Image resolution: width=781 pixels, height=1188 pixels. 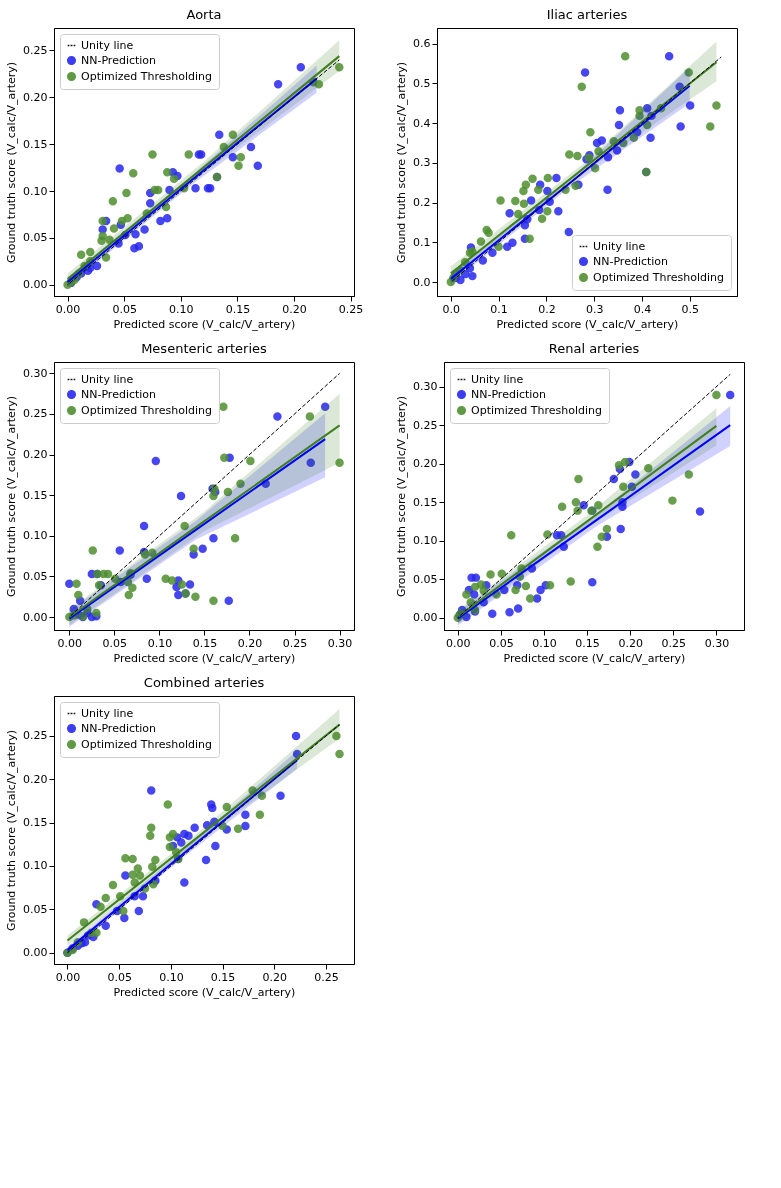 What do you see at coordinates (422, 123) in the screenshot?
I see `y-tick-label: 0.4` at bounding box center [422, 123].